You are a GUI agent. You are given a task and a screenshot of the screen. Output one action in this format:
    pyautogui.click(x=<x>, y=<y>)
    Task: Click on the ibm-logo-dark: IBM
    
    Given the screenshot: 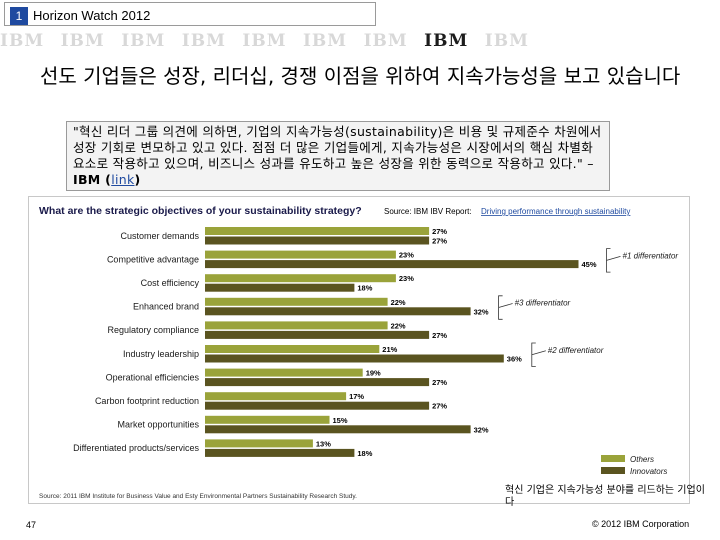 What is the action you would take?
    pyautogui.click(x=446, y=41)
    